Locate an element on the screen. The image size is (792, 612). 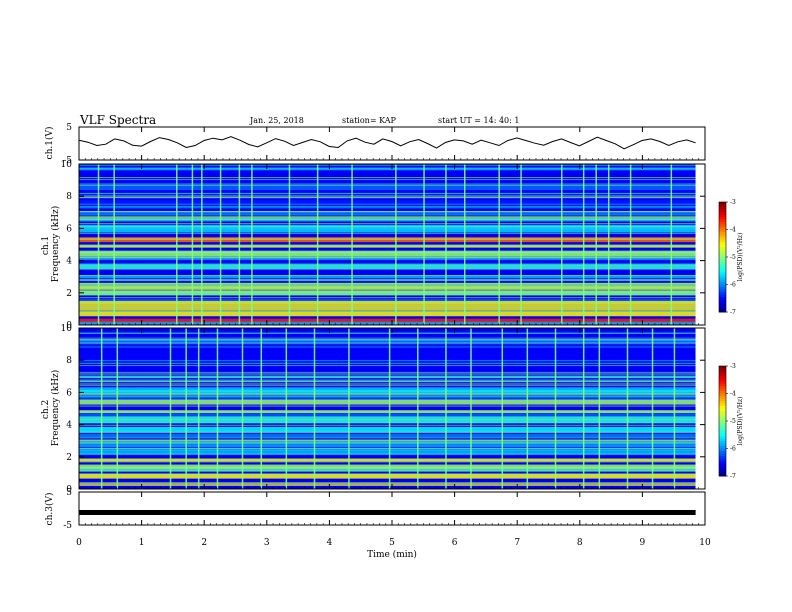
ch1-trace is located at coordinates (387, 143).